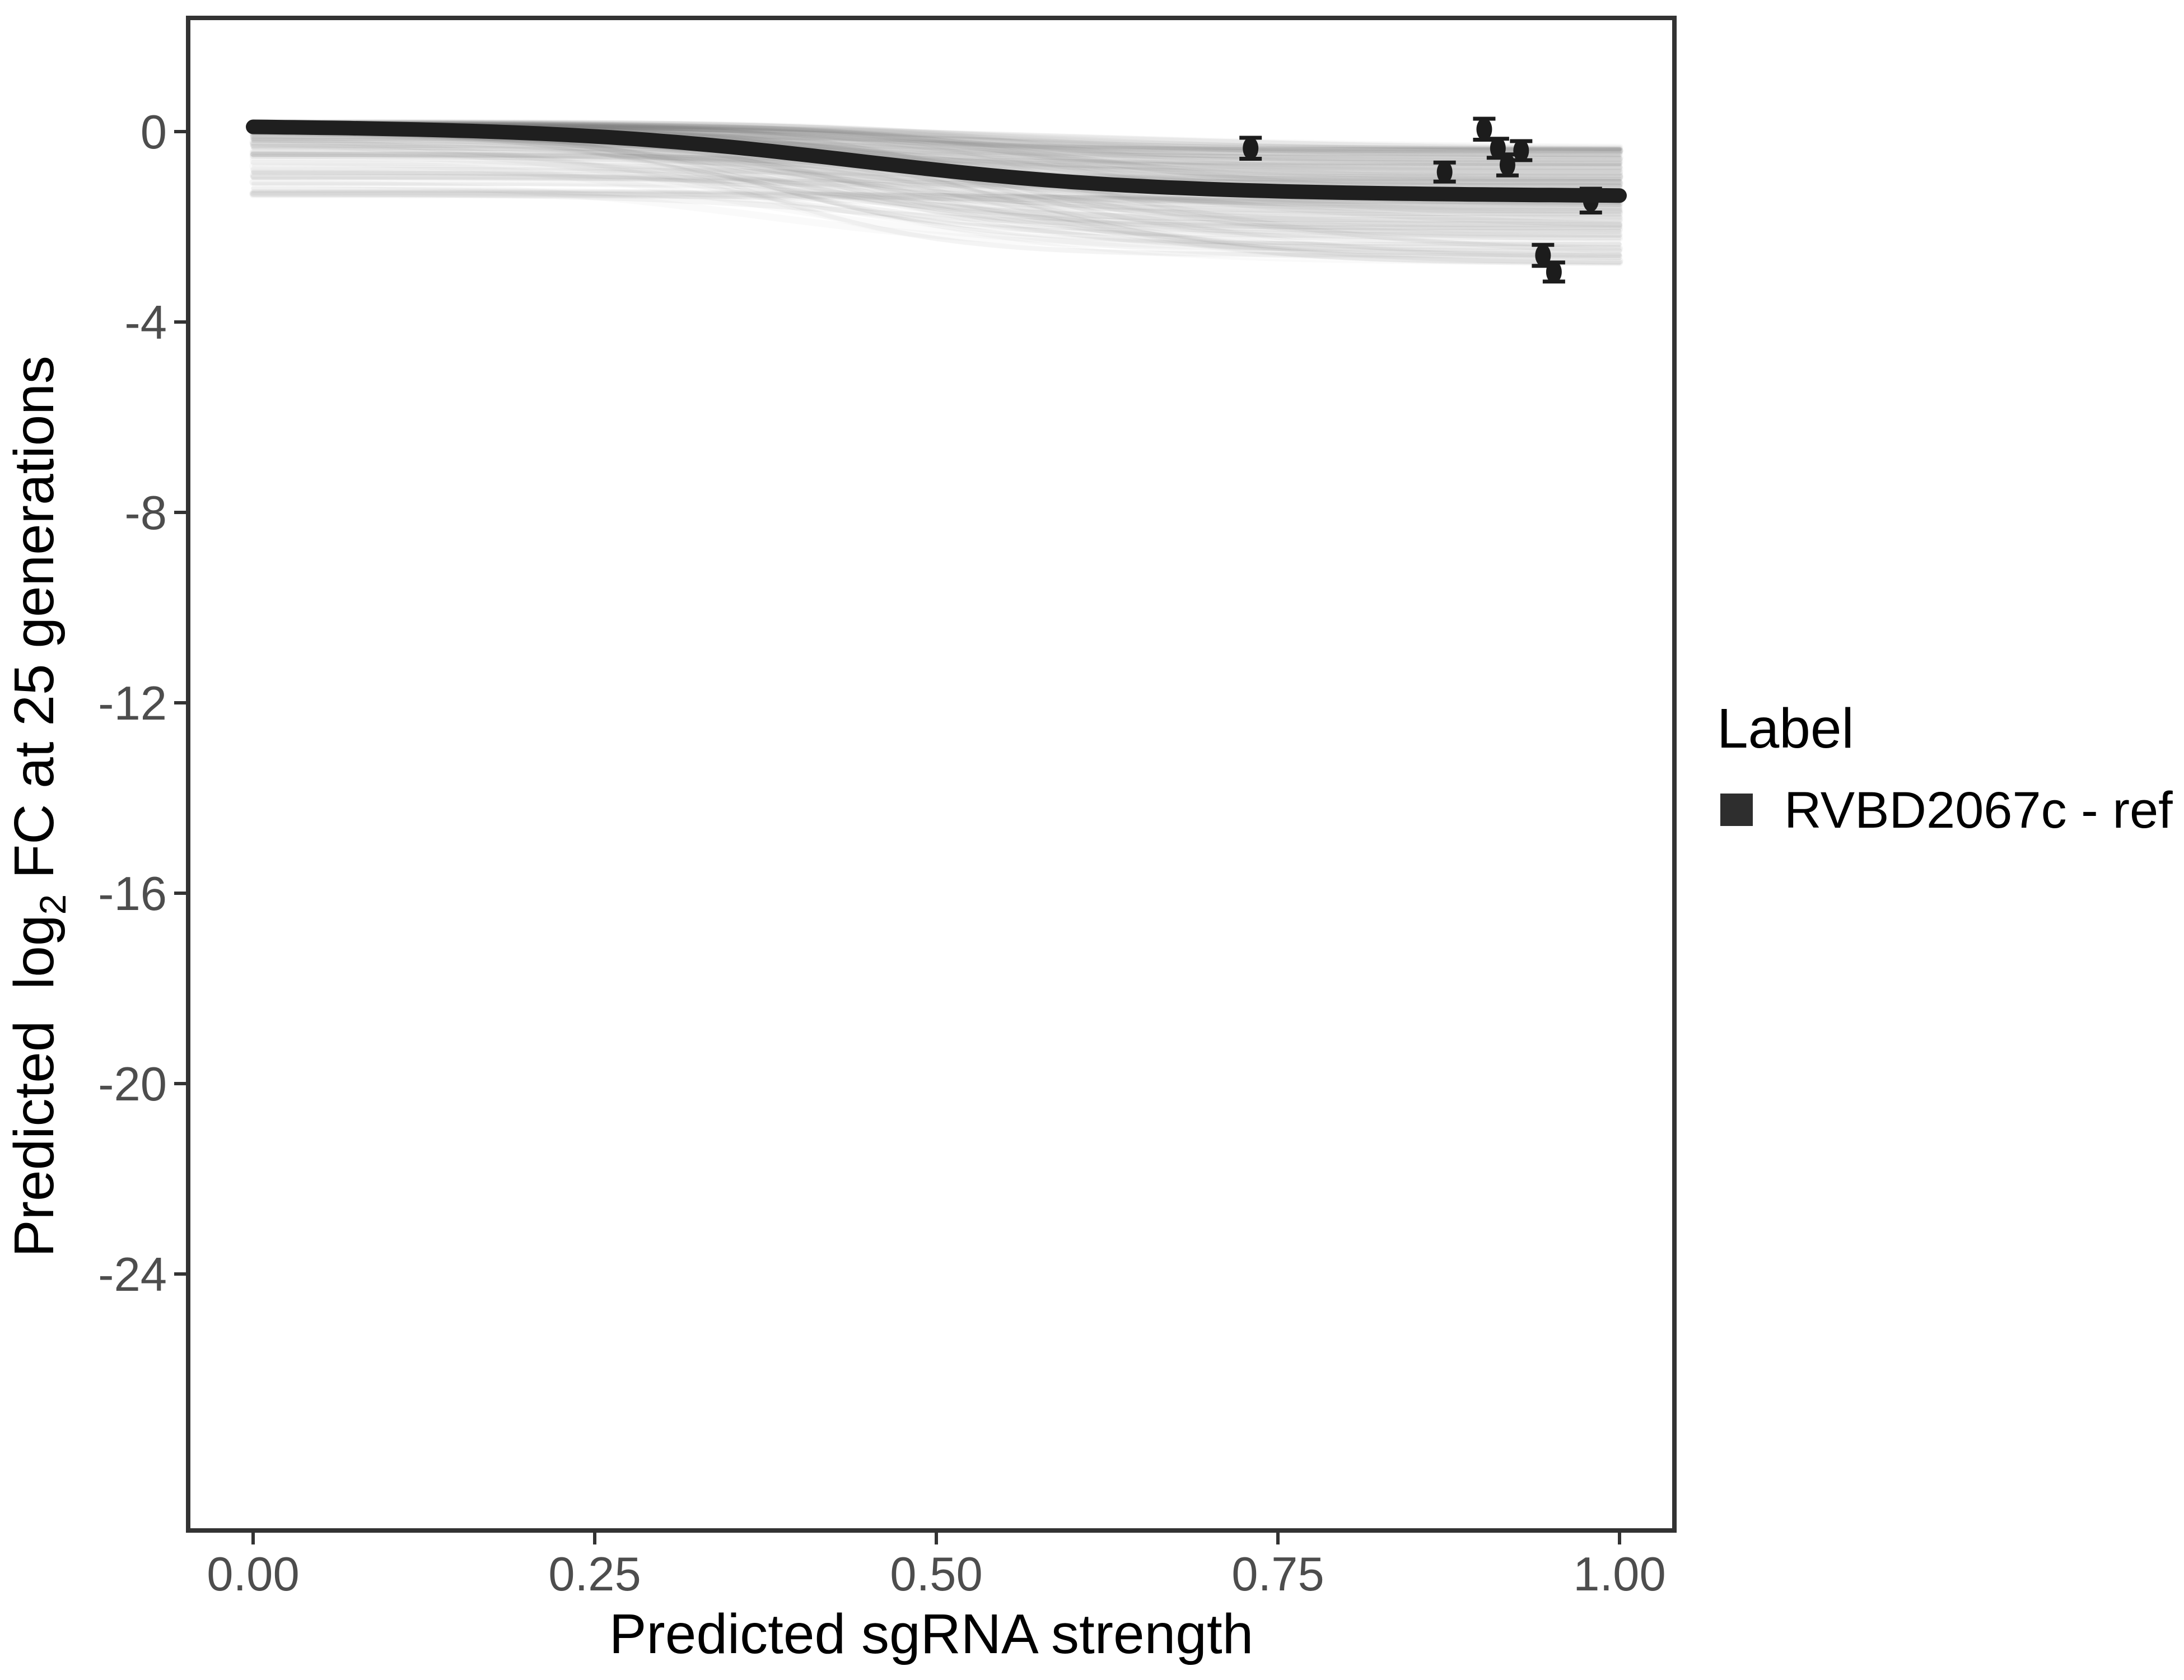  What do you see at coordinates (932, 1634) in the screenshot?
I see `x-axis-title: Predicted sgRNA strength` at bounding box center [932, 1634].